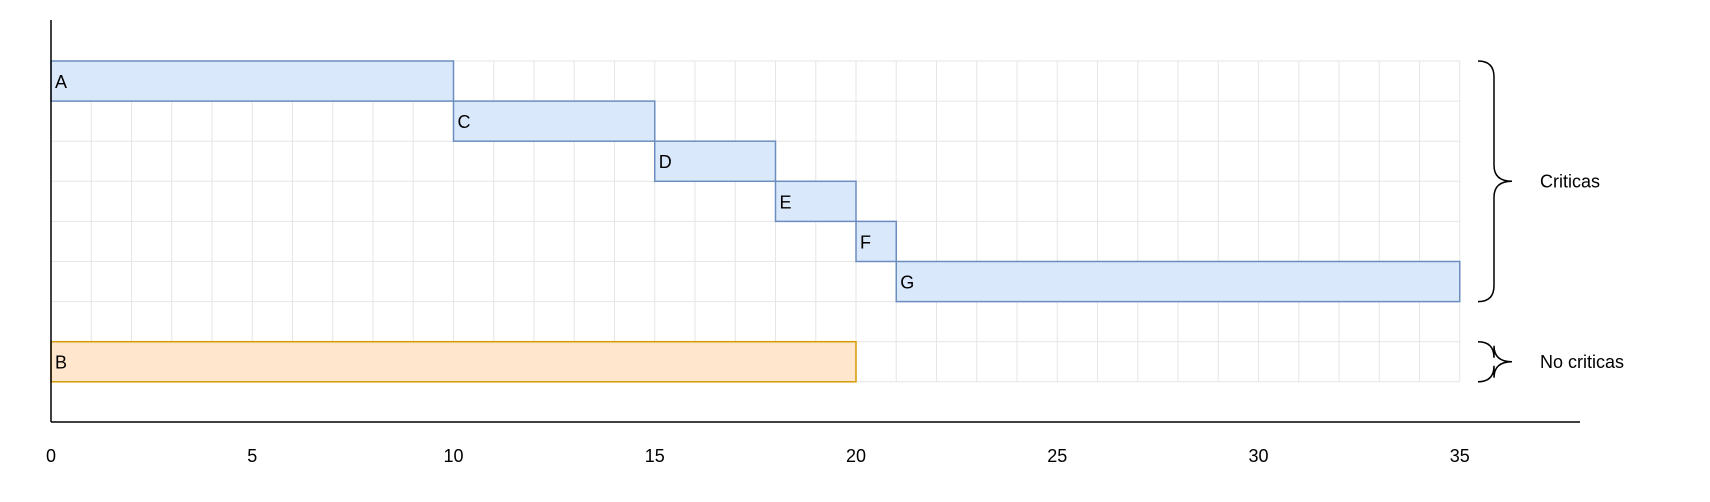 Image resolution: width=1710 pixels, height=502 pixels. I want to click on task-bar-e, so click(815, 201).